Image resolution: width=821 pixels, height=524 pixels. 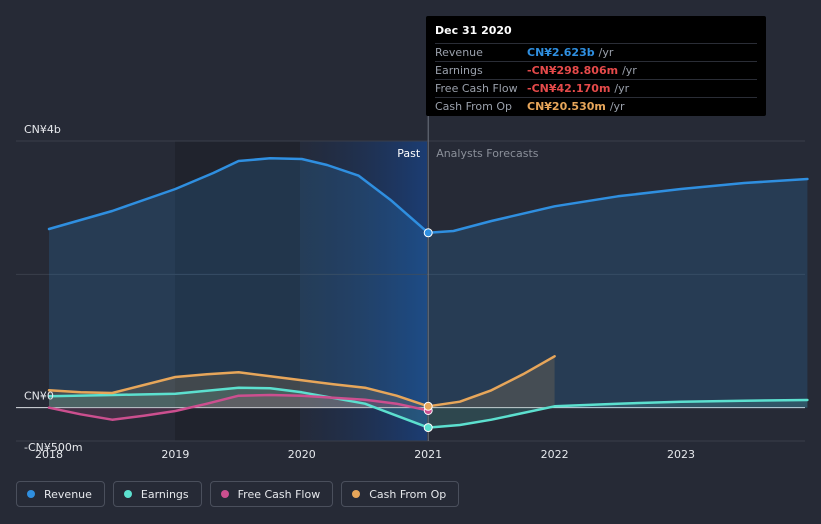 I want to click on legend-label: Revenue, so click(x=68, y=494).